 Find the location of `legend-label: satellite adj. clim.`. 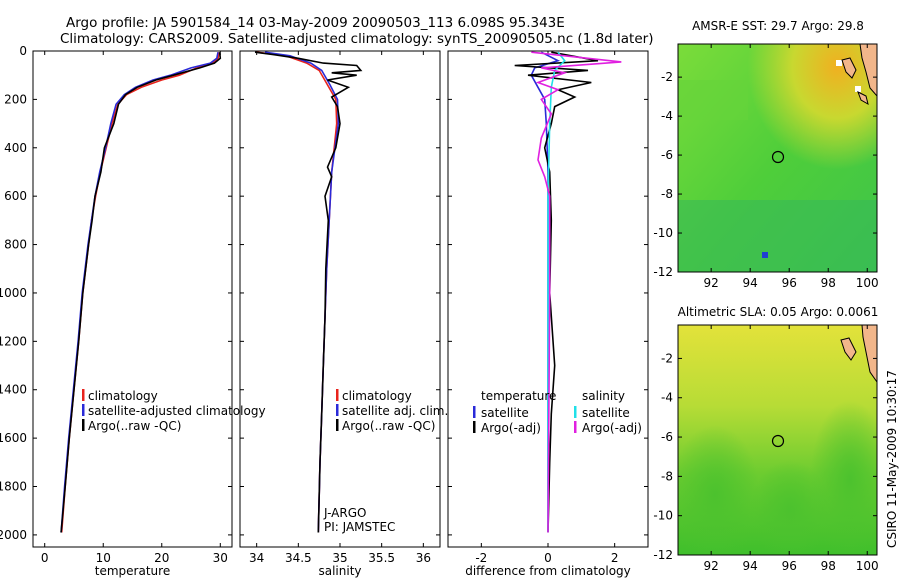

legend-label: satellite adj. clim. is located at coordinates (395, 411).